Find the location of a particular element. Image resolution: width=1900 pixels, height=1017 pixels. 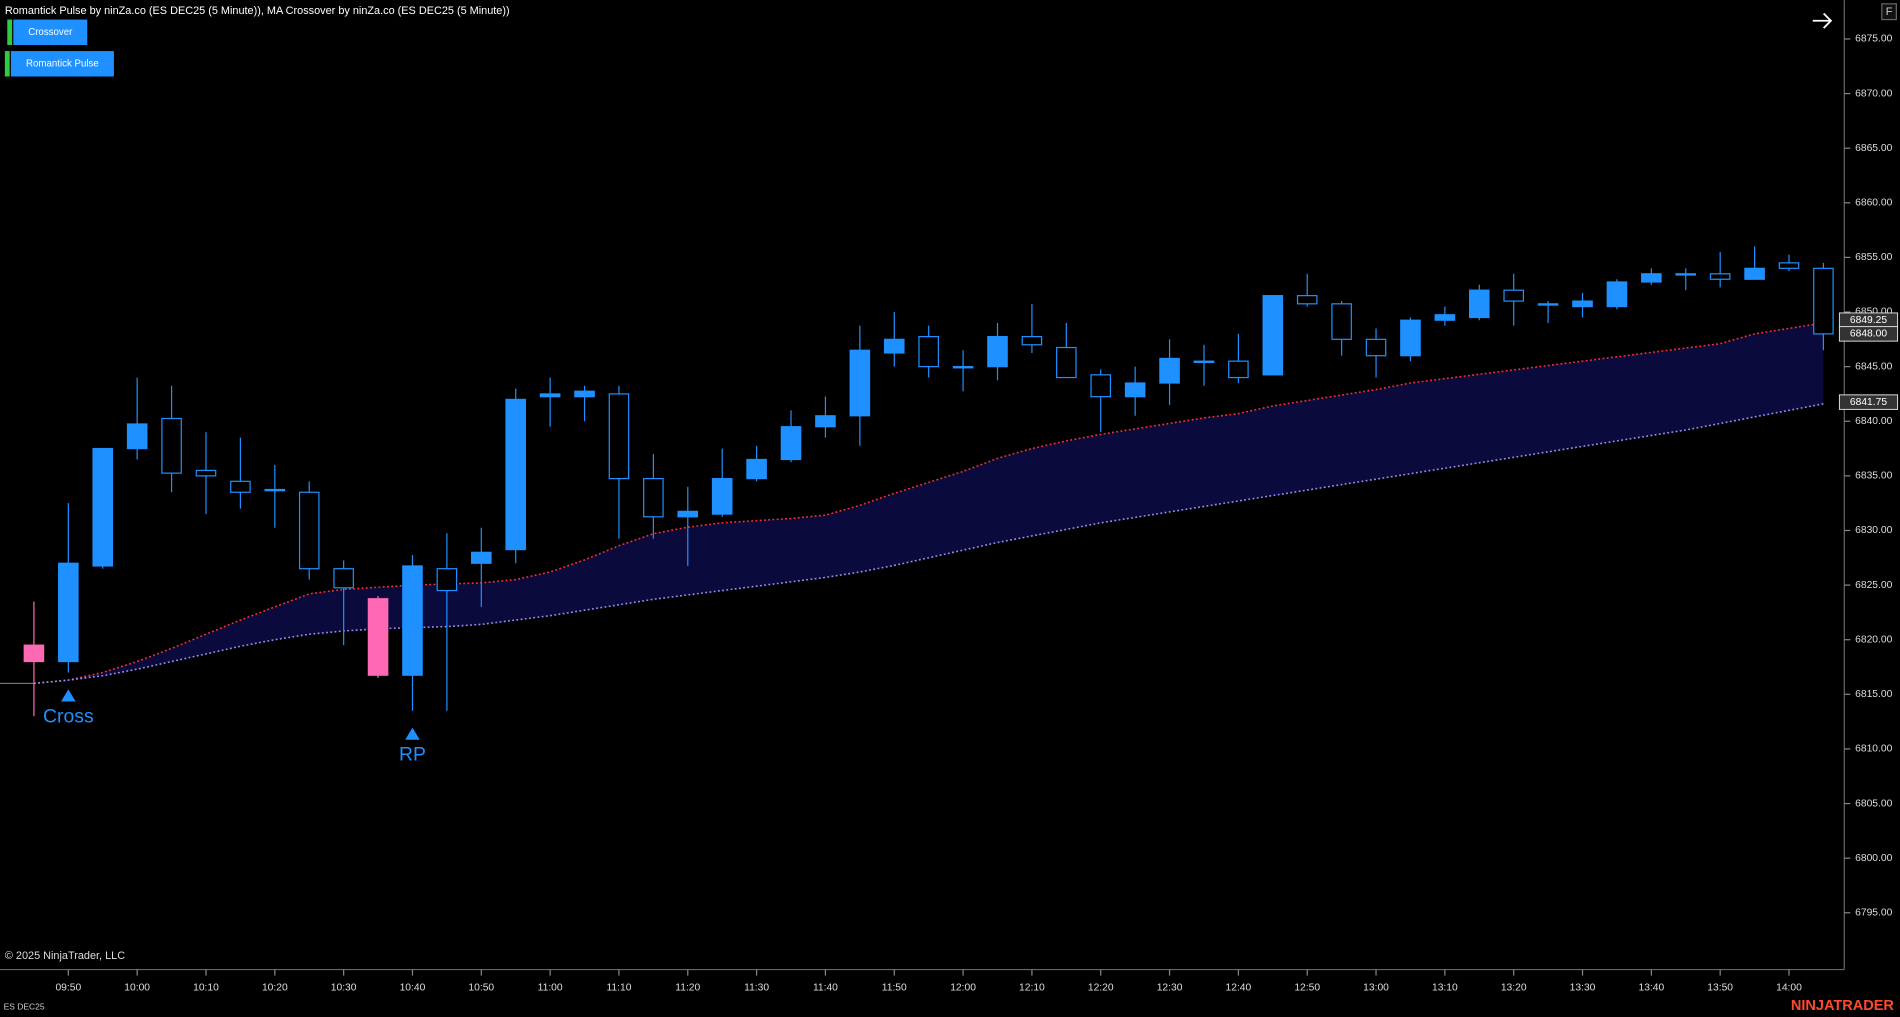

corner-button: F is located at coordinates (1889, 12).